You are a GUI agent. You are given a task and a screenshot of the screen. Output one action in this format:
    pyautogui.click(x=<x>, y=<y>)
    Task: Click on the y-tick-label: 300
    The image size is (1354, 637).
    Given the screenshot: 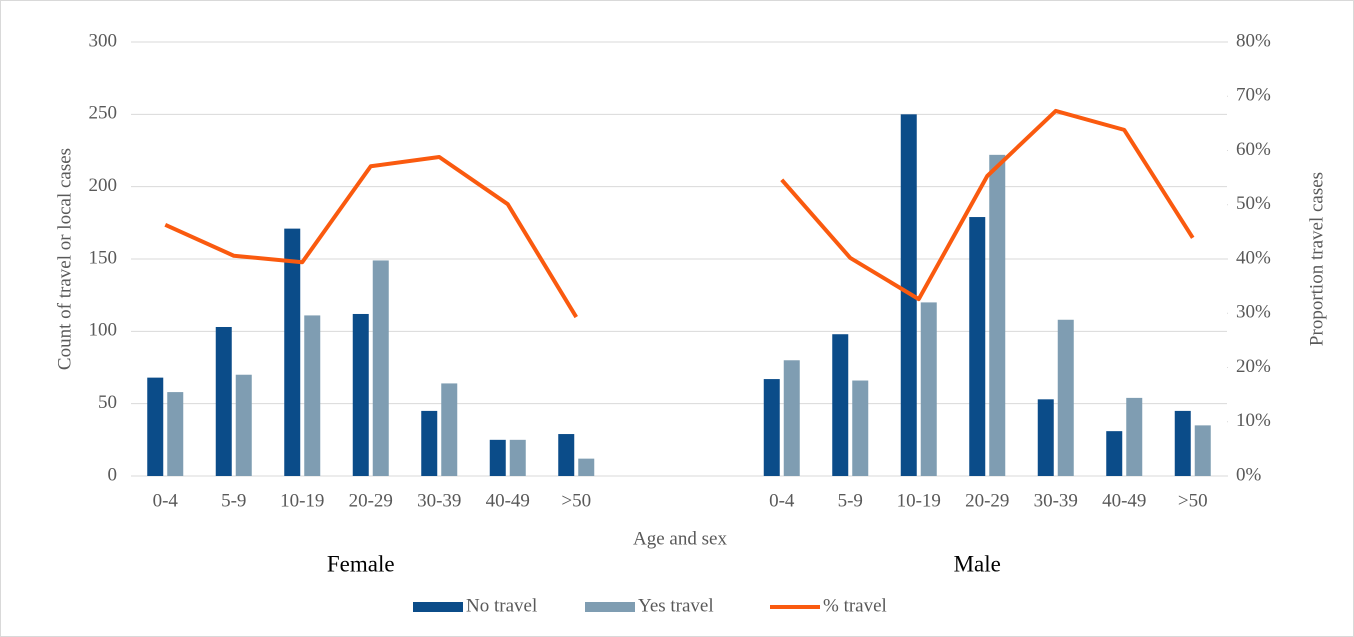 What is the action you would take?
    pyautogui.click(x=103, y=40)
    